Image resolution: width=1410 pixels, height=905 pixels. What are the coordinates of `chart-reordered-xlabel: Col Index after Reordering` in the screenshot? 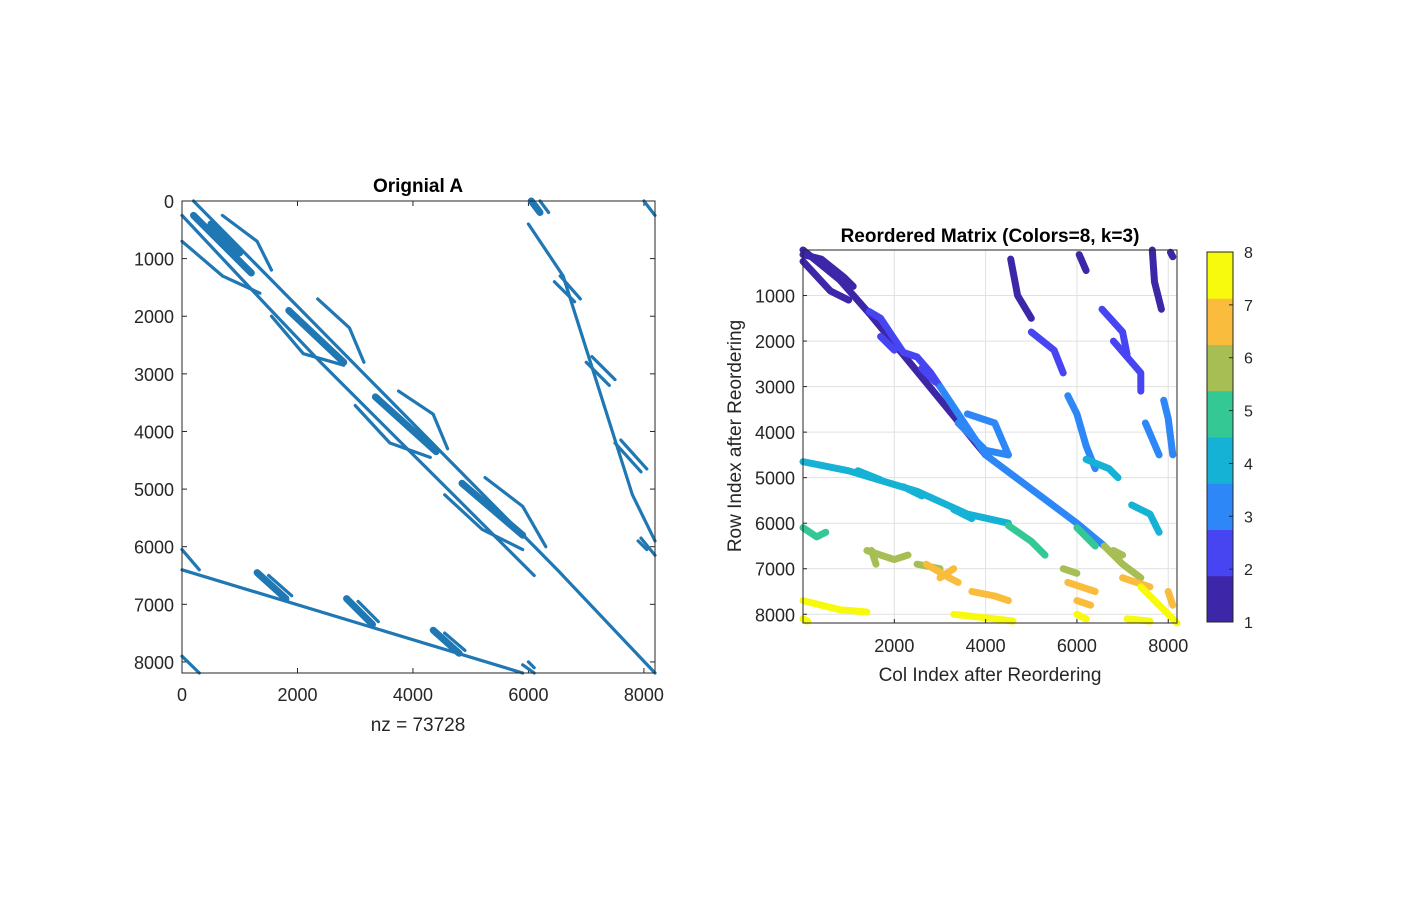 It's located at (990, 675).